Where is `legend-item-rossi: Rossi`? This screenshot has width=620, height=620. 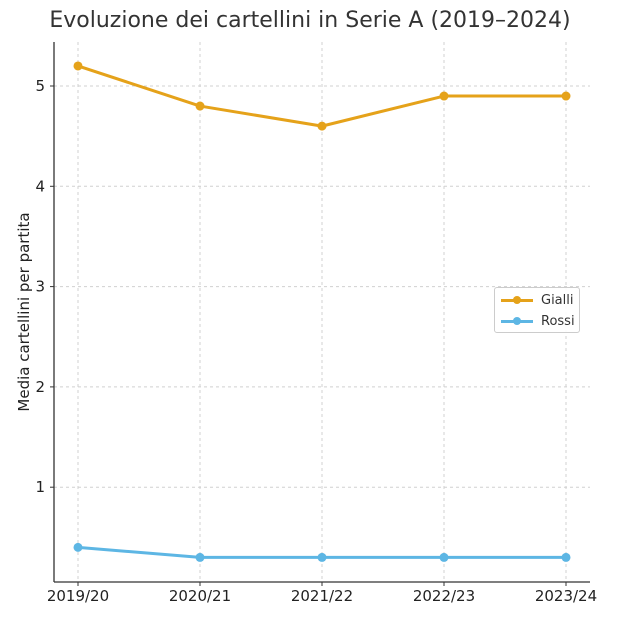 legend-item-rossi: Rossi is located at coordinates (538, 321).